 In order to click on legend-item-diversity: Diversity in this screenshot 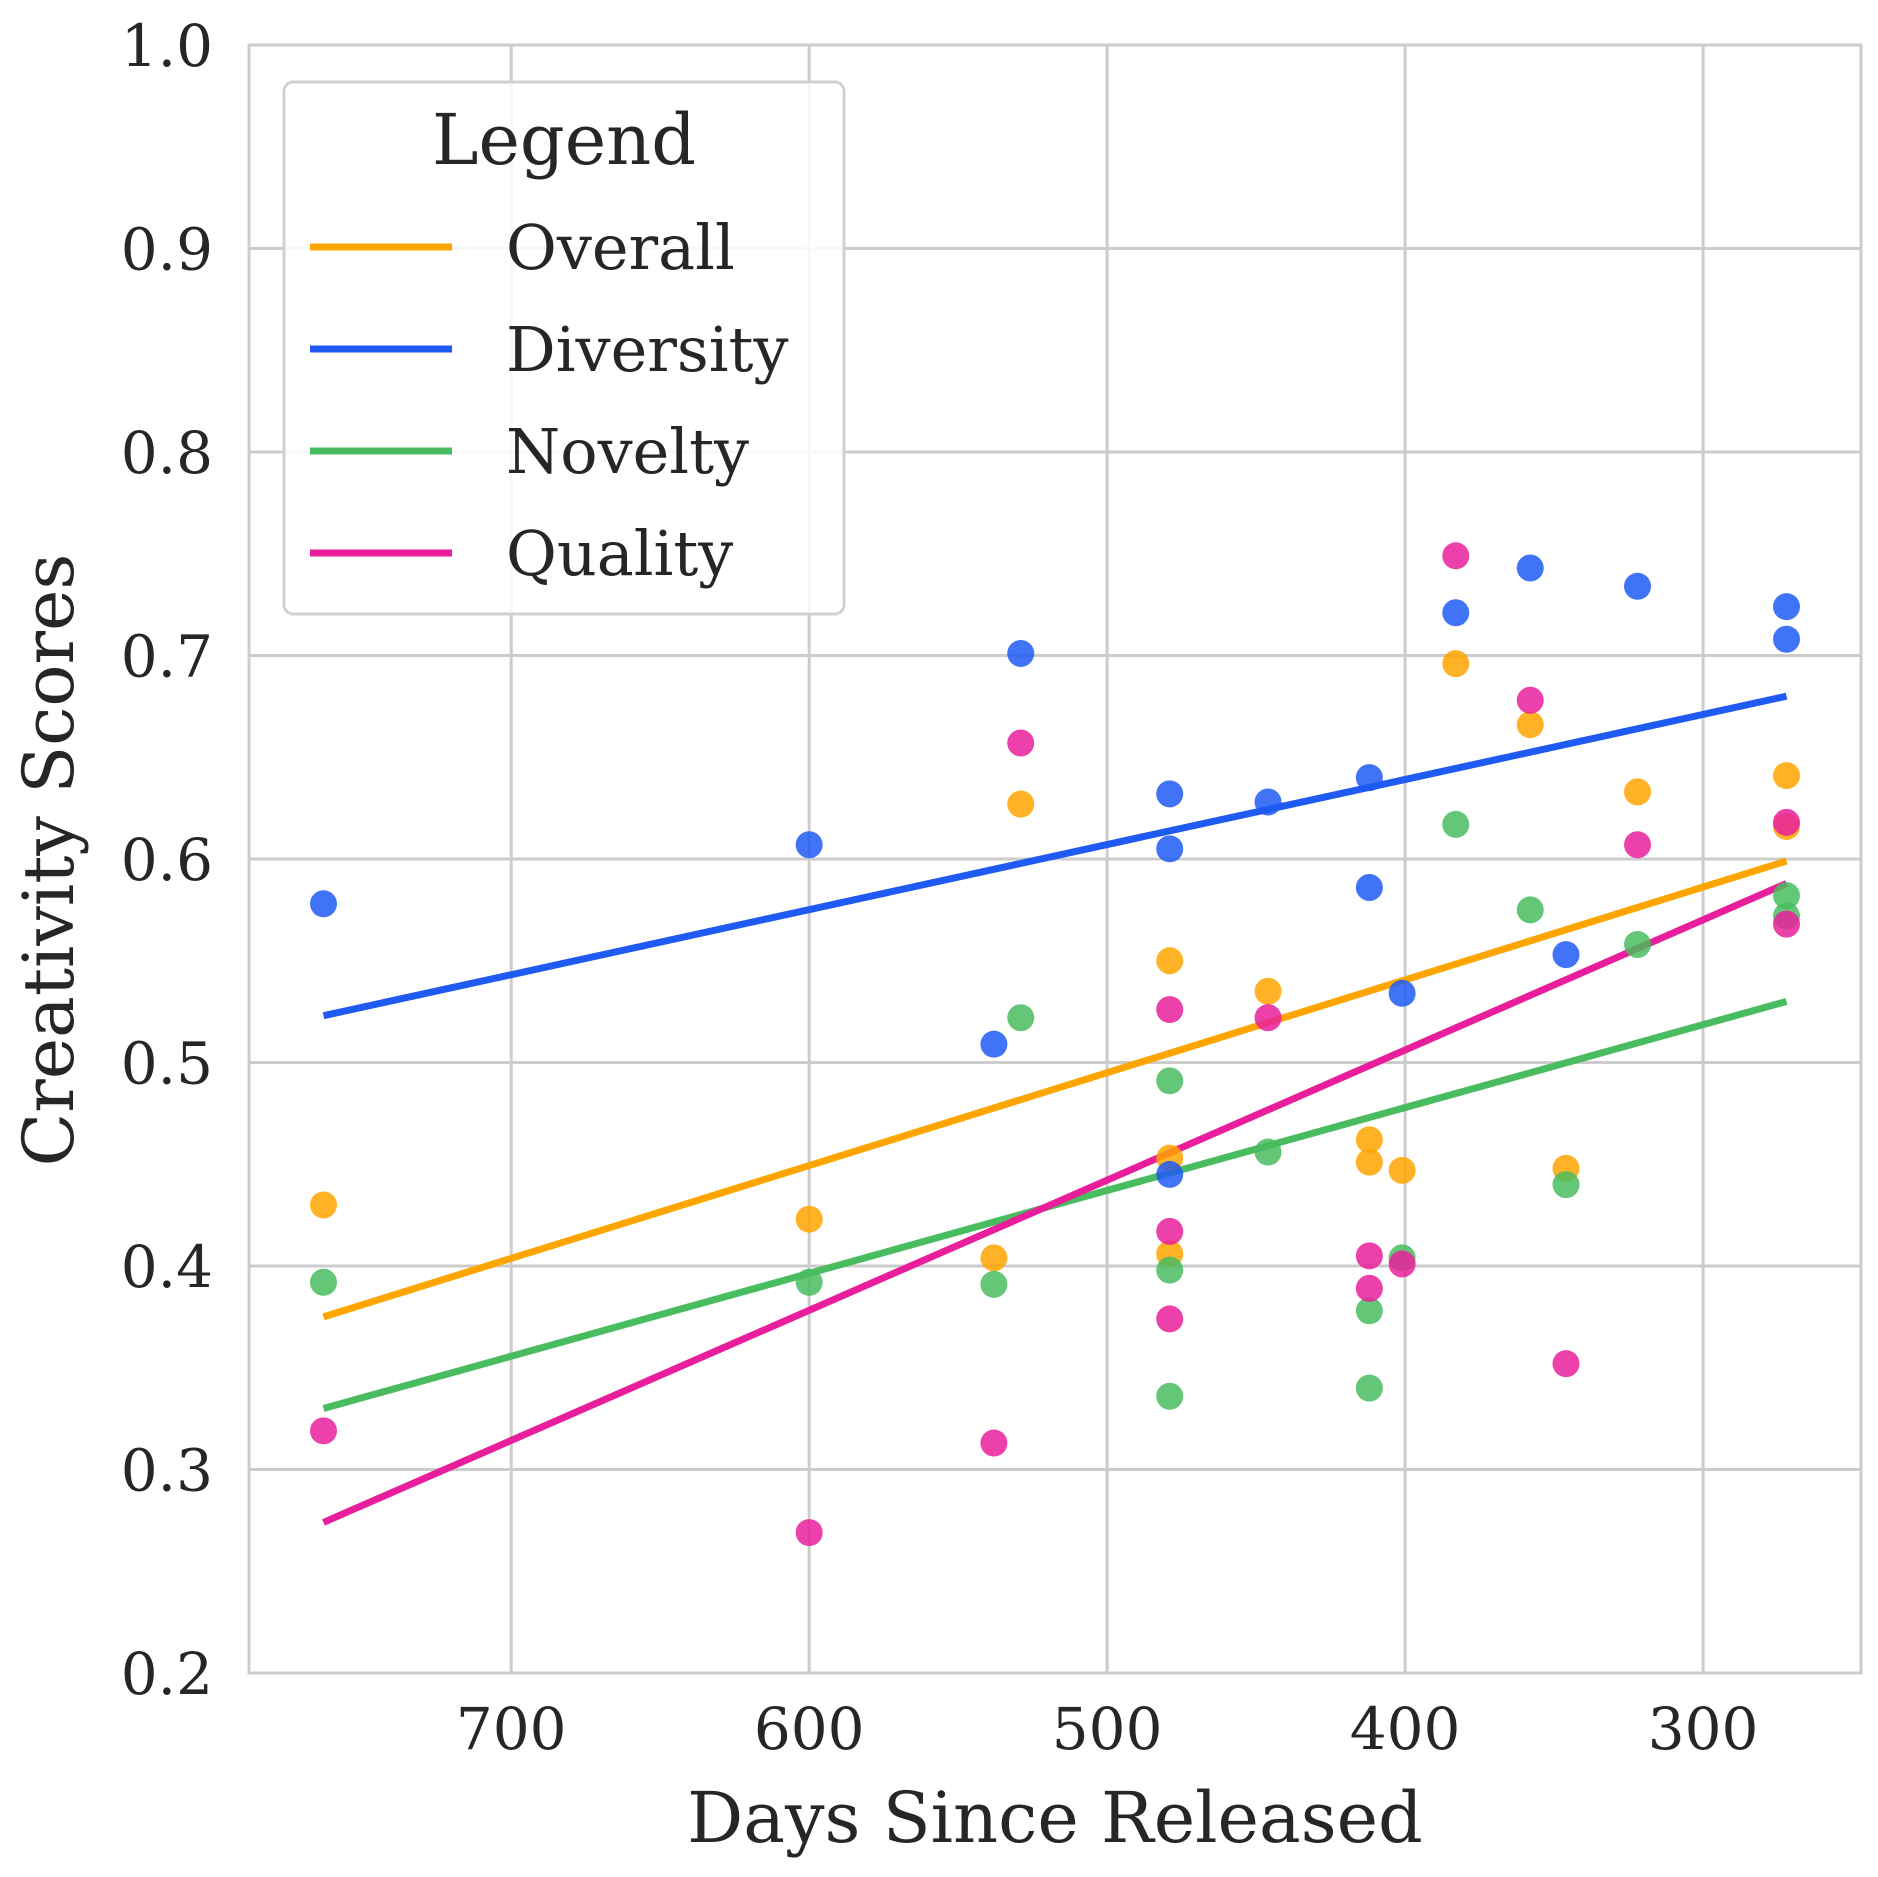, I will do `click(549, 349)`.